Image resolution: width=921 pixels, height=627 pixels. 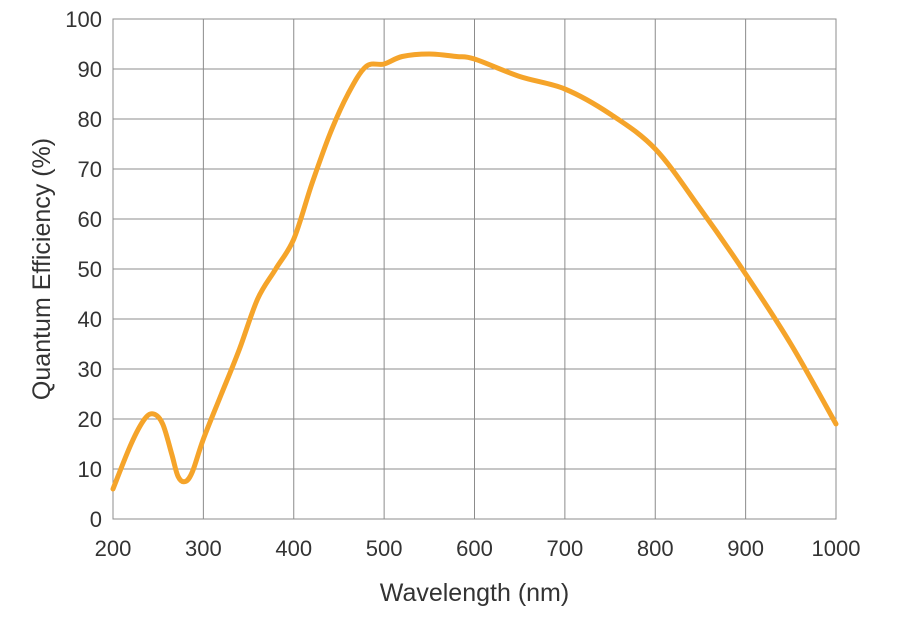 I want to click on x-tick-label: 900, so click(x=745, y=548).